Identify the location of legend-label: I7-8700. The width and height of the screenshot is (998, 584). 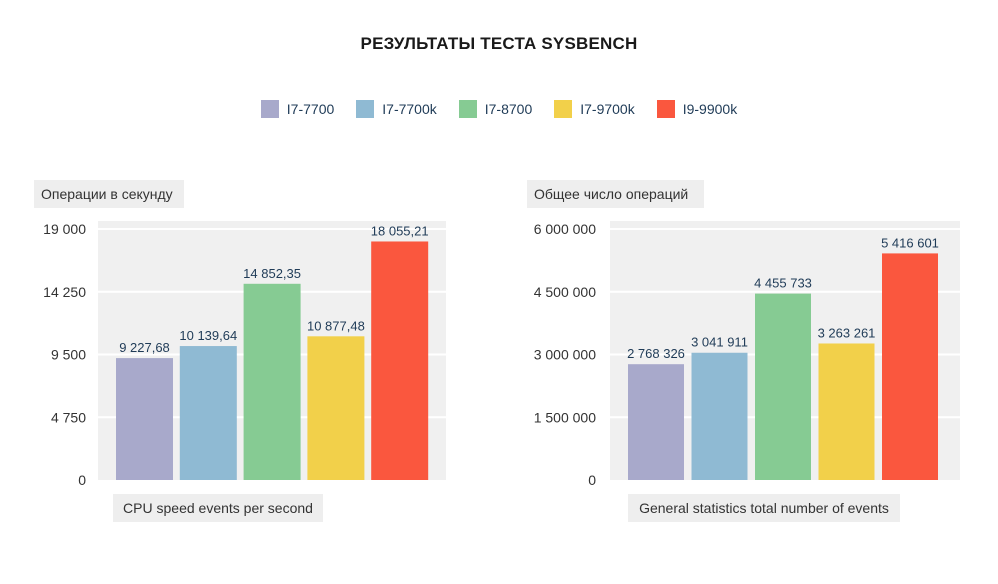
(508, 109).